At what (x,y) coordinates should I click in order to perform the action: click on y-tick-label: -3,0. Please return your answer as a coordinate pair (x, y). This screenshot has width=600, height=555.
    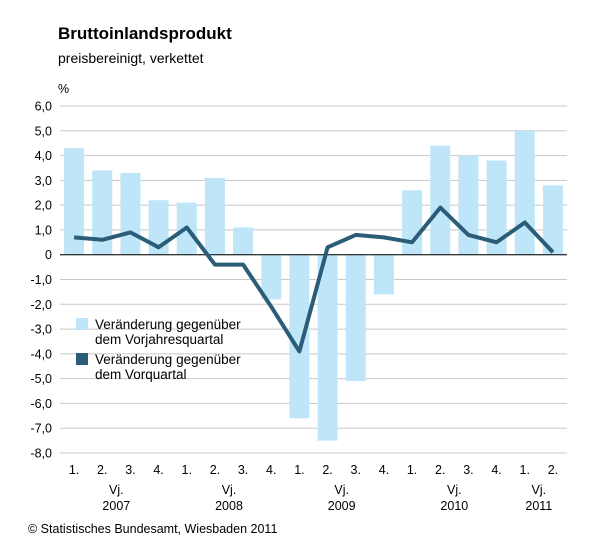
    Looking at the image, I should click on (41, 330).